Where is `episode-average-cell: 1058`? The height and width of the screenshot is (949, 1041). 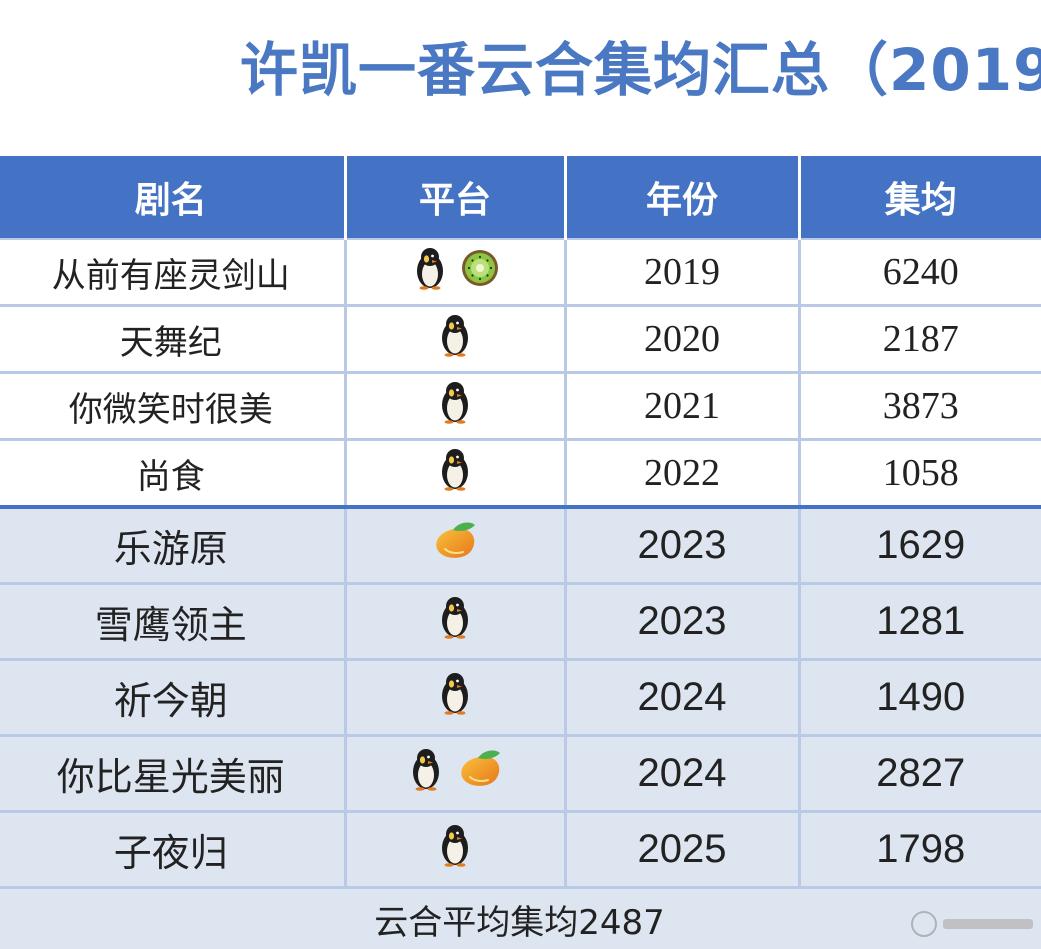
episode-average-cell: 1058 is located at coordinates (920, 474).